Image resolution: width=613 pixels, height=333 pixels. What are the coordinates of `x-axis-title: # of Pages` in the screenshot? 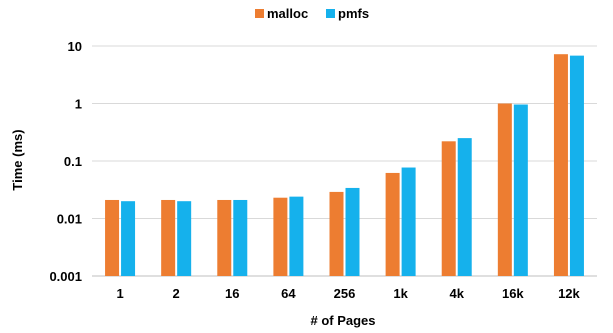 It's located at (342, 320).